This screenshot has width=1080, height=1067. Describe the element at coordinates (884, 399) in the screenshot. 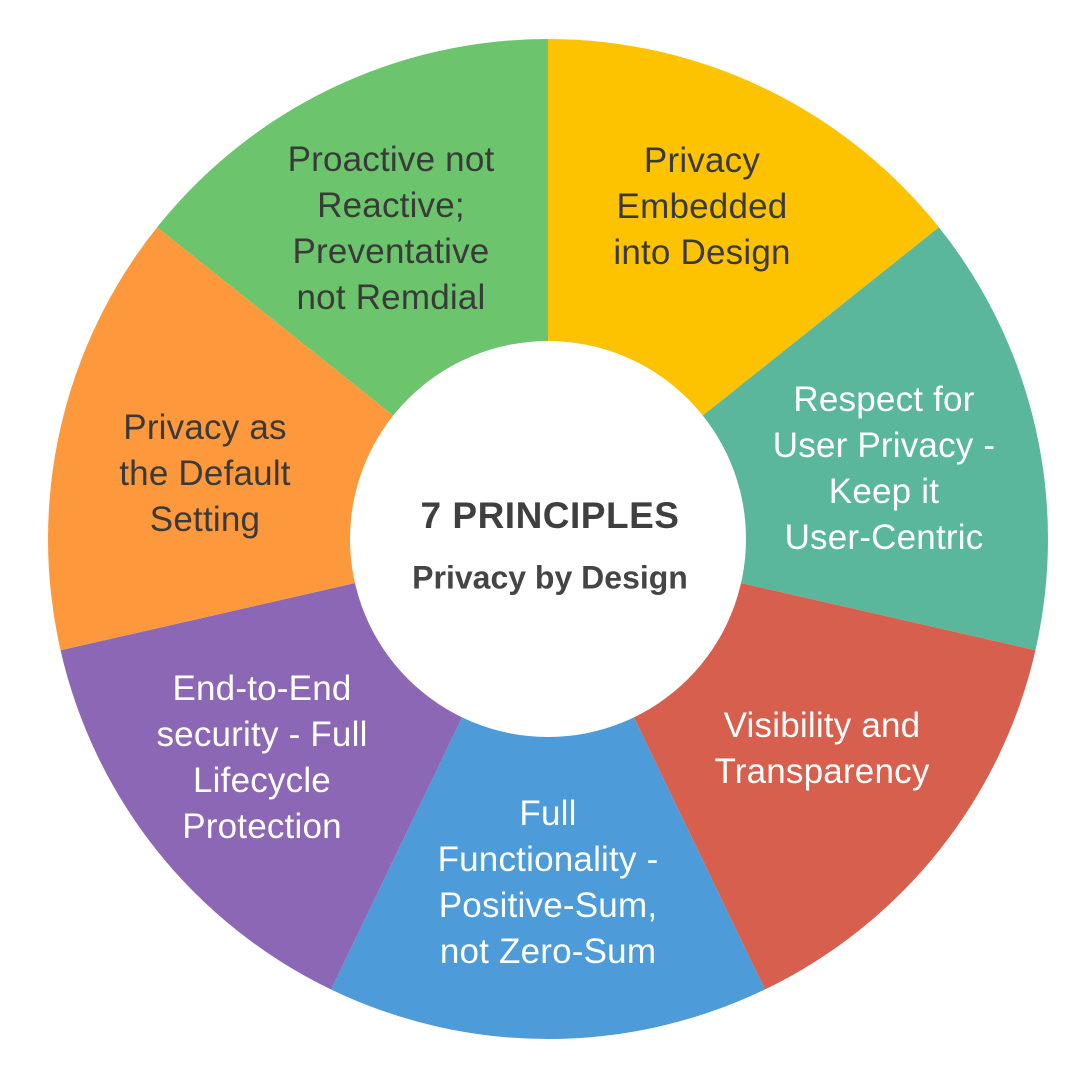

I see `segment-label-line: Respect for` at that location.